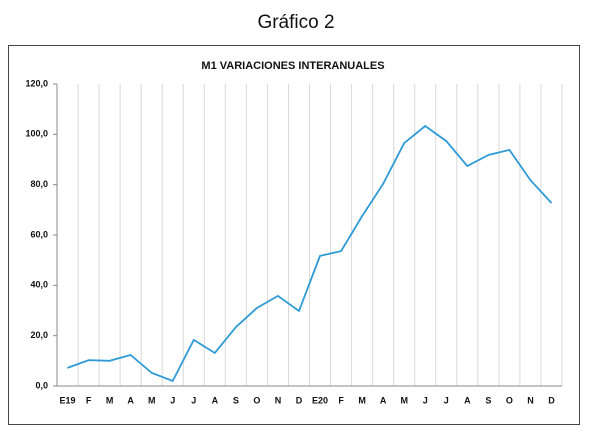  What do you see at coordinates (39, 285) in the screenshot?
I see `y-tick-label: 40,0` at bounding box center [39, 285].